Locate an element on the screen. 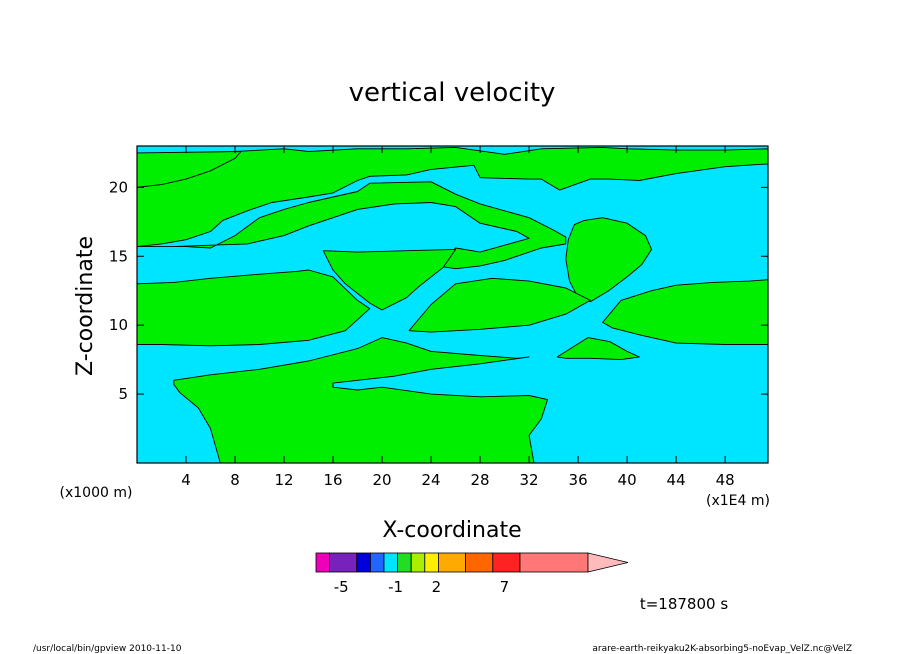  colorbar-labels: -5 -1 2 7 is located at coordinates (421, 587).